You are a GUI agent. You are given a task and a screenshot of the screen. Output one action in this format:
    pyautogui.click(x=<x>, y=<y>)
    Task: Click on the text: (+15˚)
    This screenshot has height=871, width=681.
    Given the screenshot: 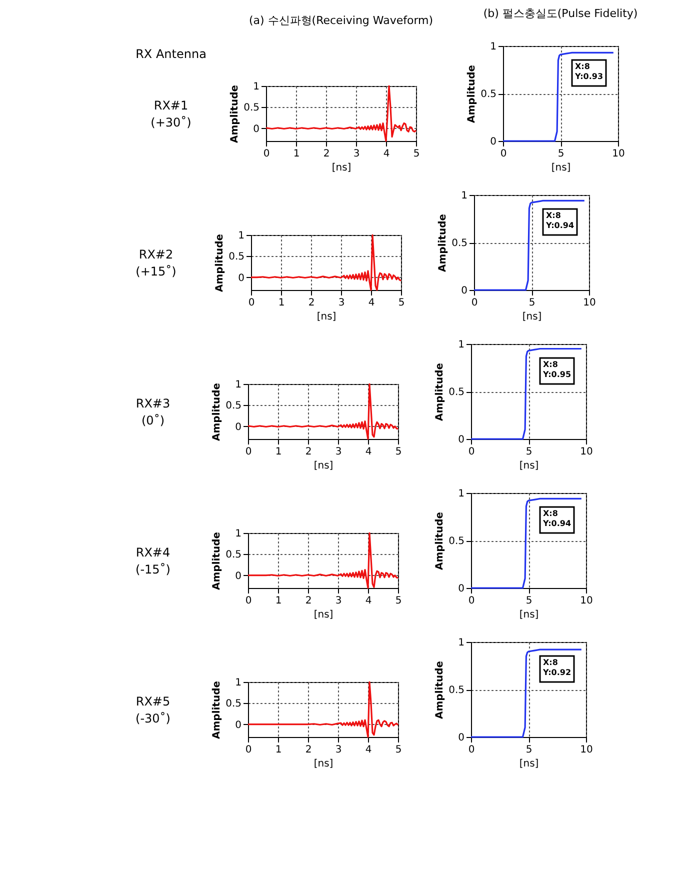 What is the action you would take?
    pyautogui.click(x=156, y=271)
    